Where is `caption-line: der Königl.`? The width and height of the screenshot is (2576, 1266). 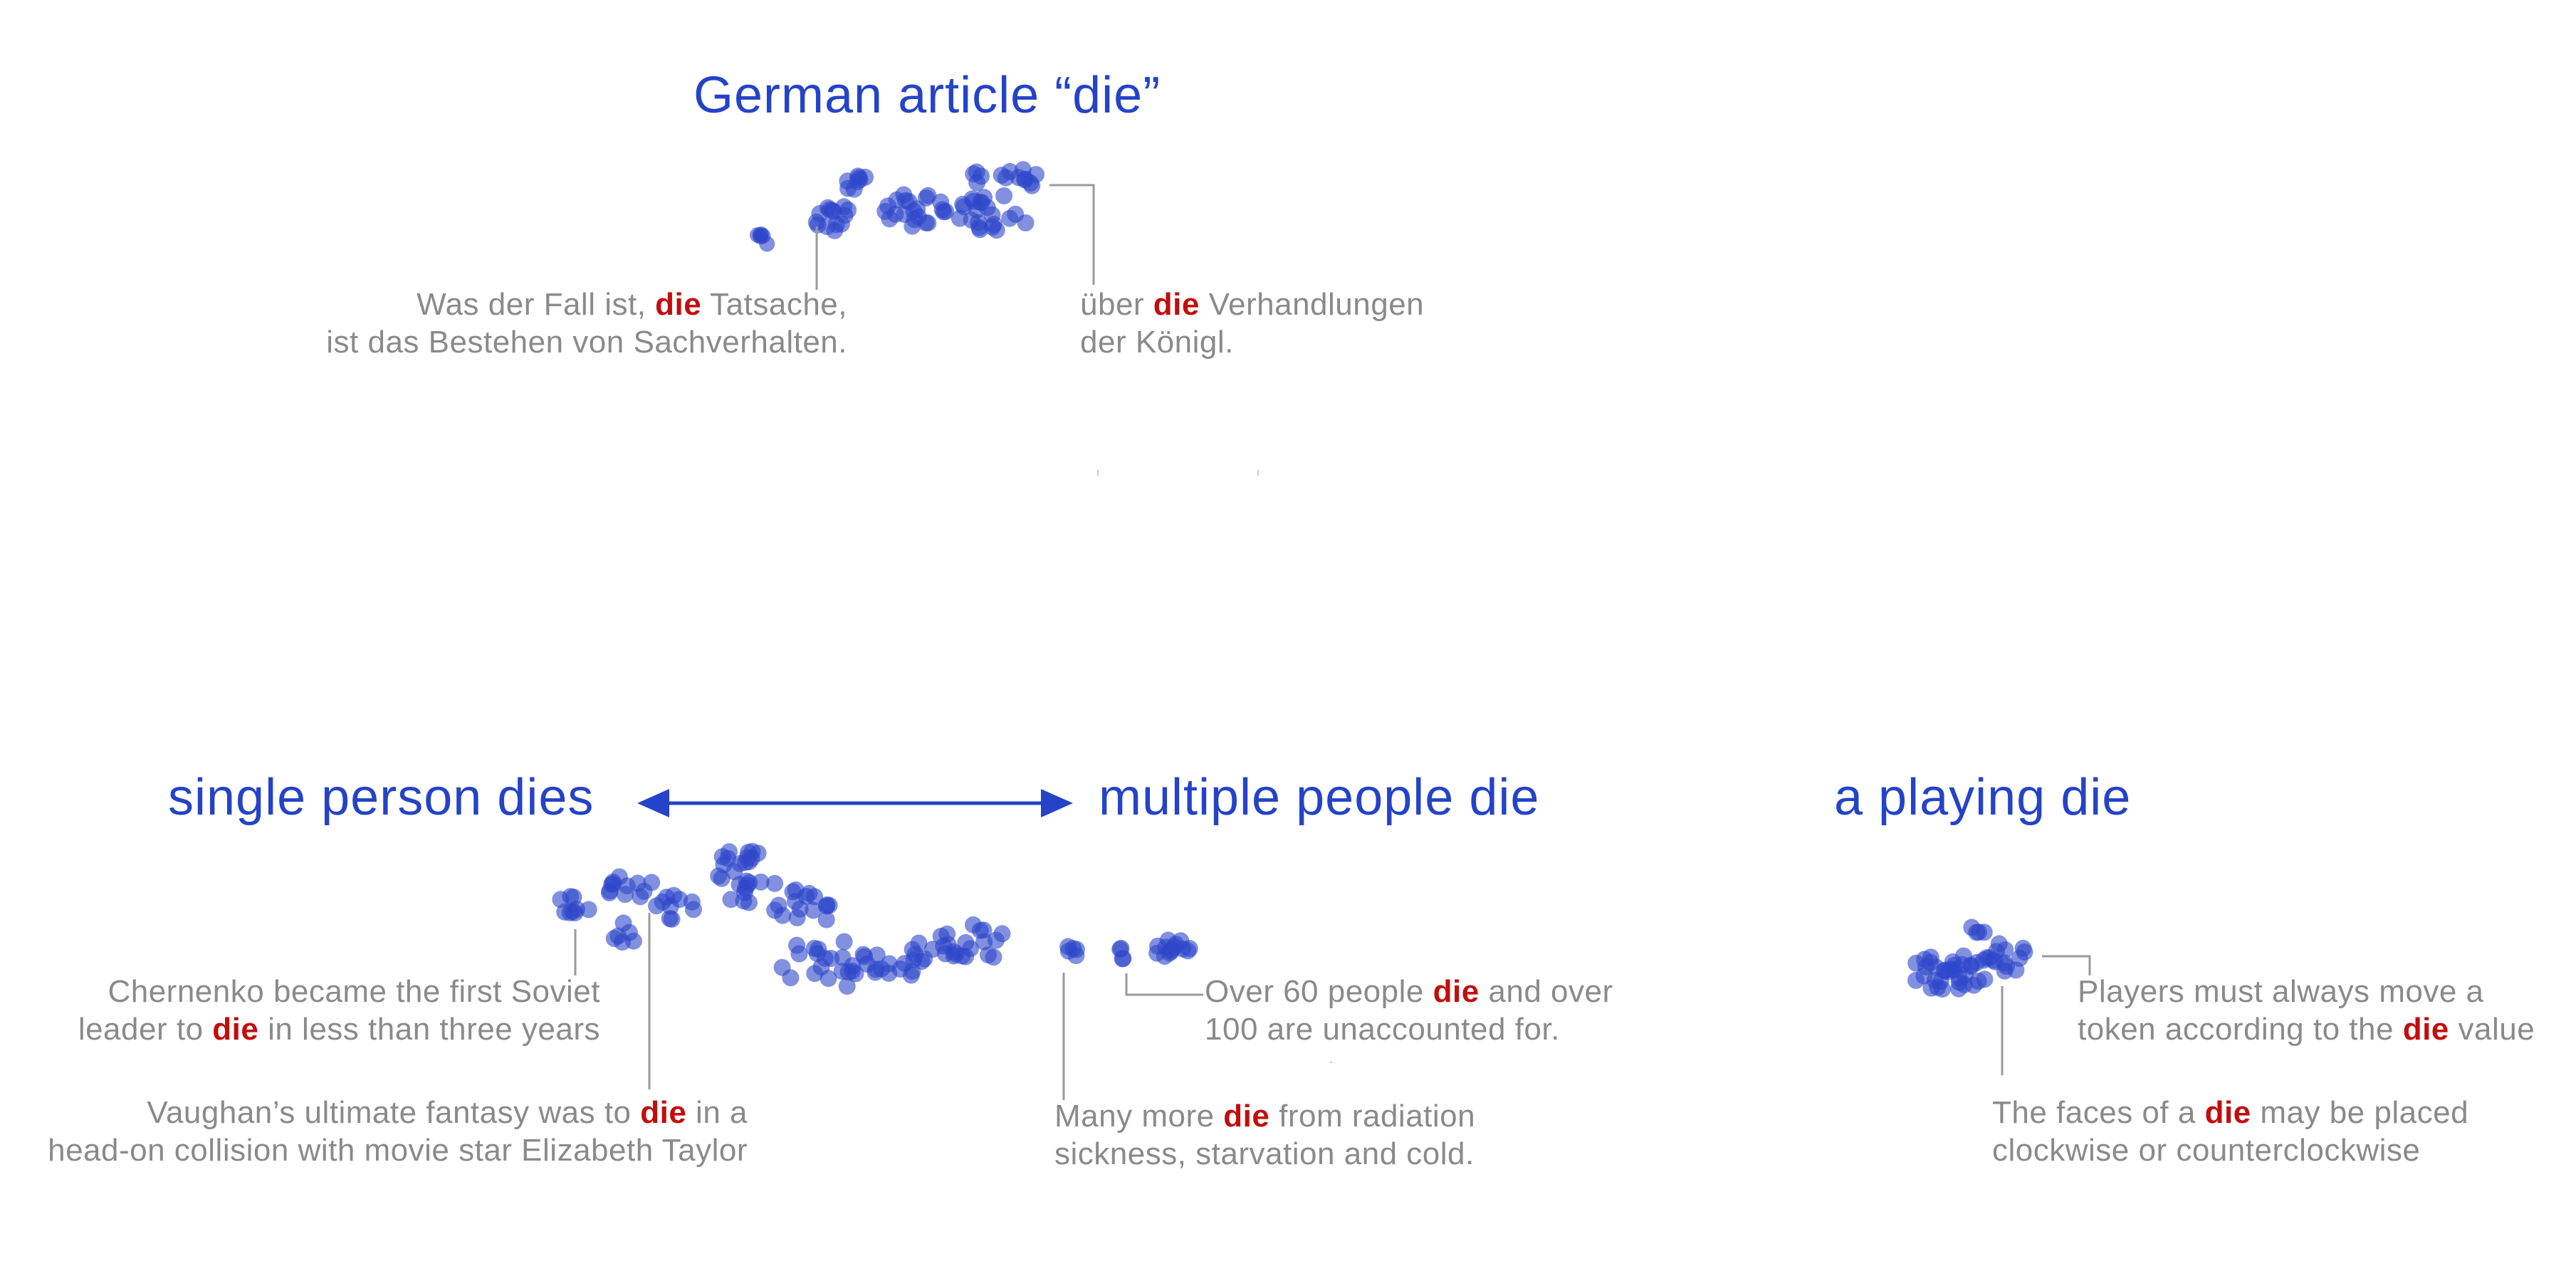
caption-line: der Königl. is located at coordinates (1252, 342).